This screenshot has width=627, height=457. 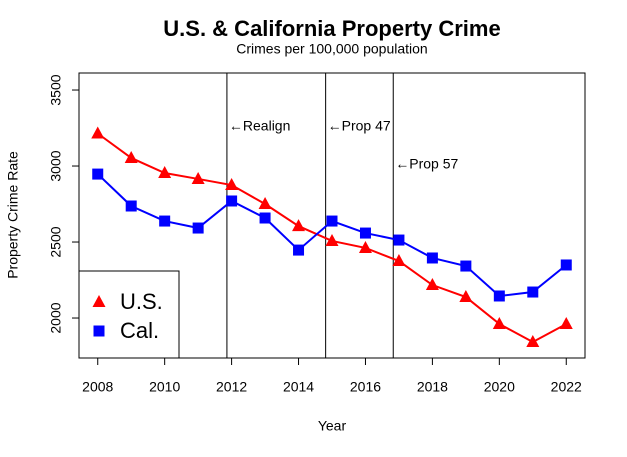 What do you see at coordinates (56, 317) in the screenshot?
I see `y-tick-label: 2000` at bounding box center [56, 317].